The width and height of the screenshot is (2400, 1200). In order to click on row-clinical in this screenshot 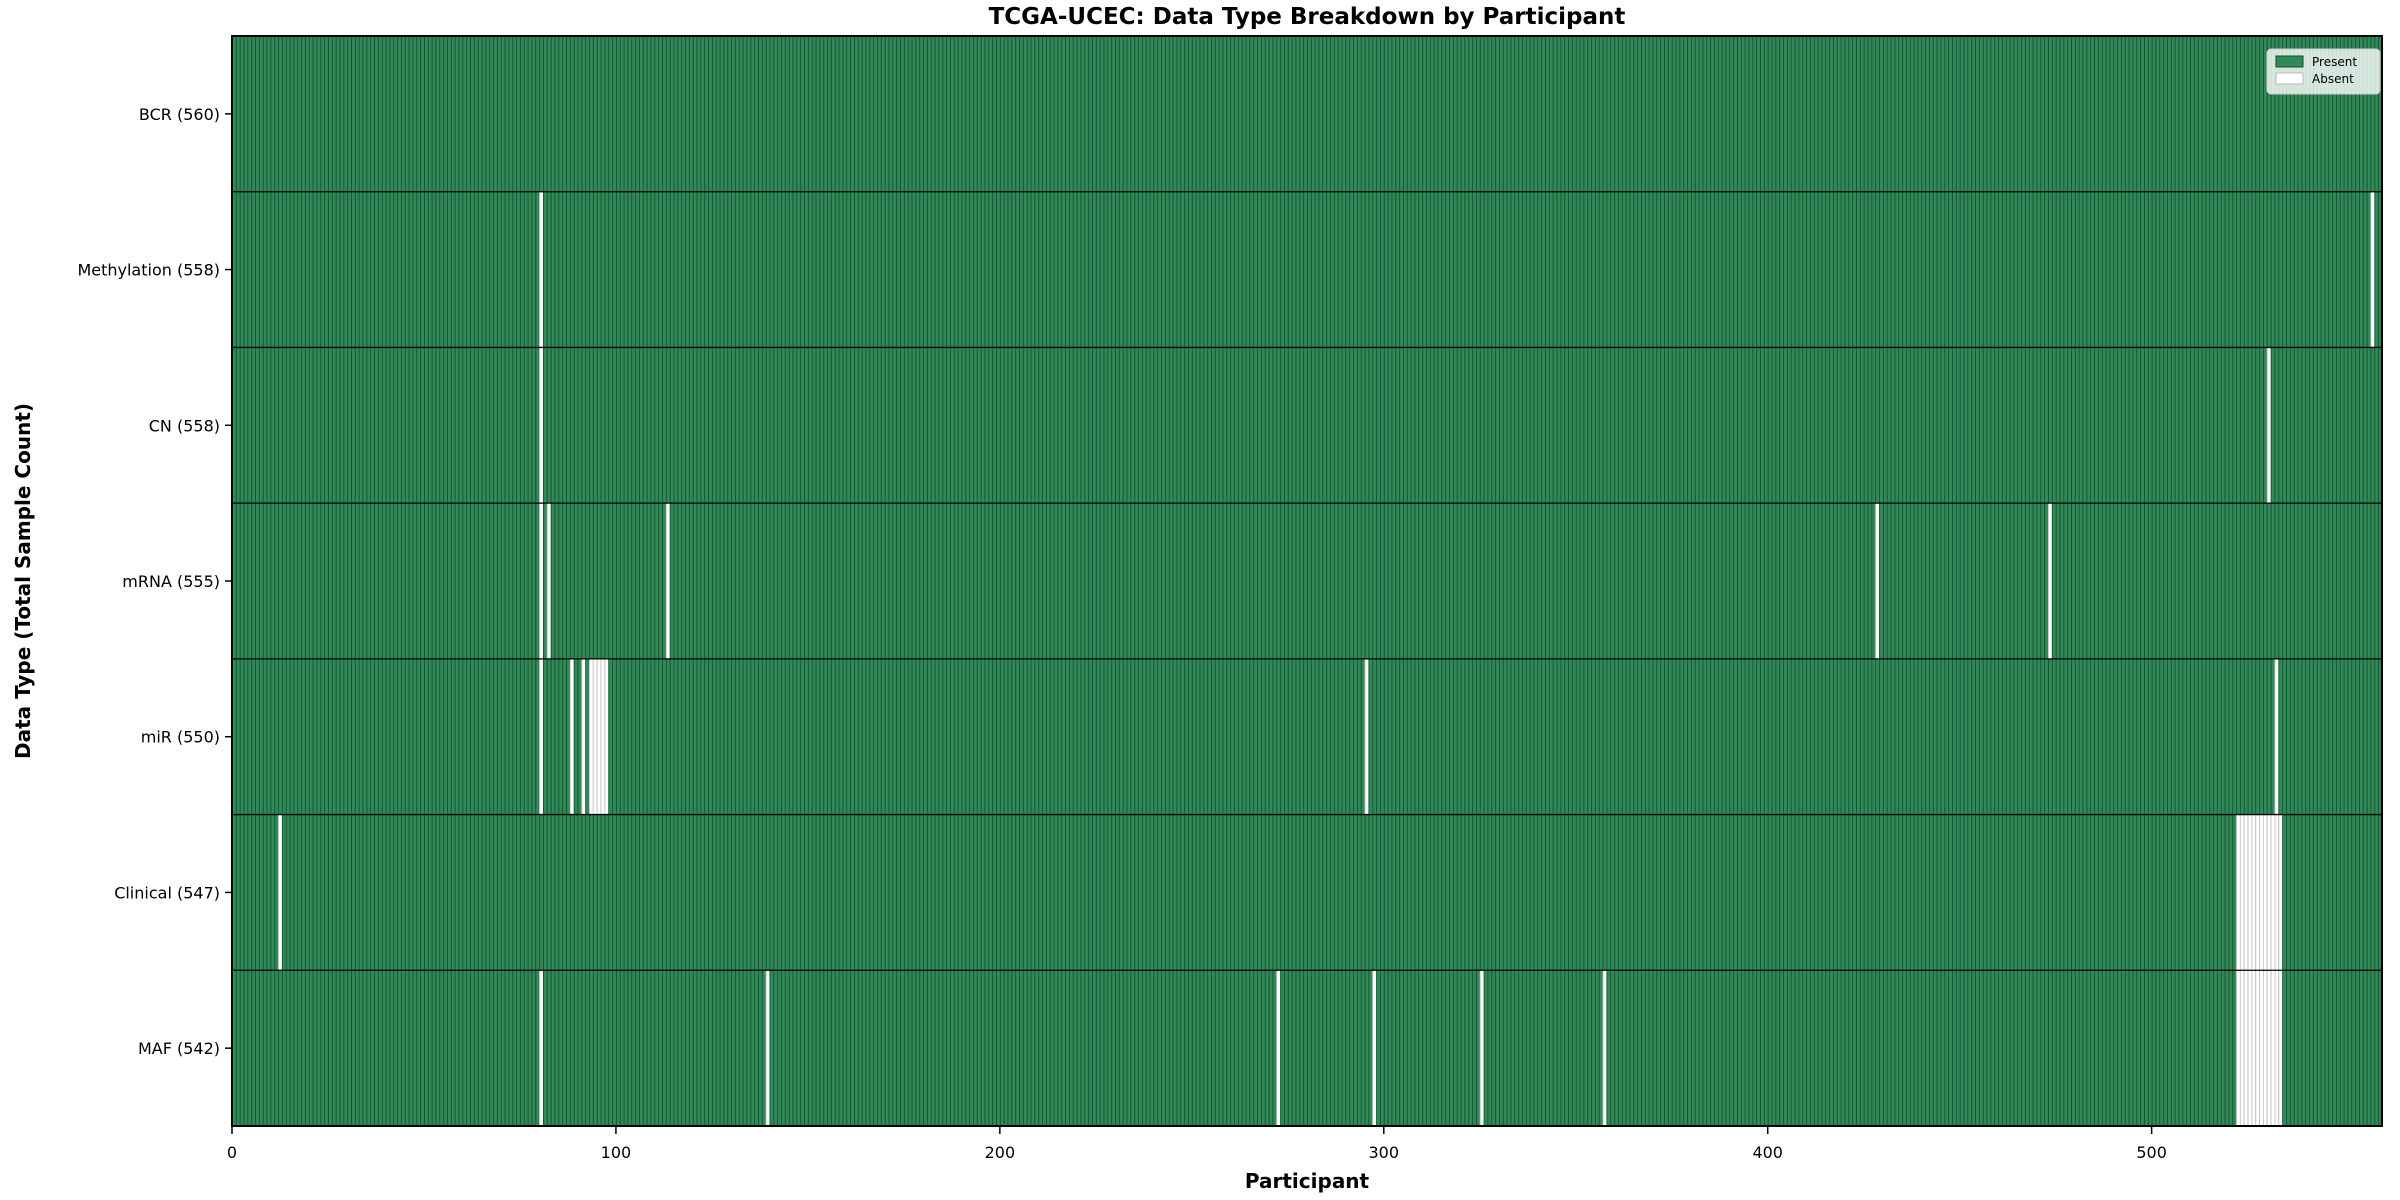, I will do `click(1307, 892)`.